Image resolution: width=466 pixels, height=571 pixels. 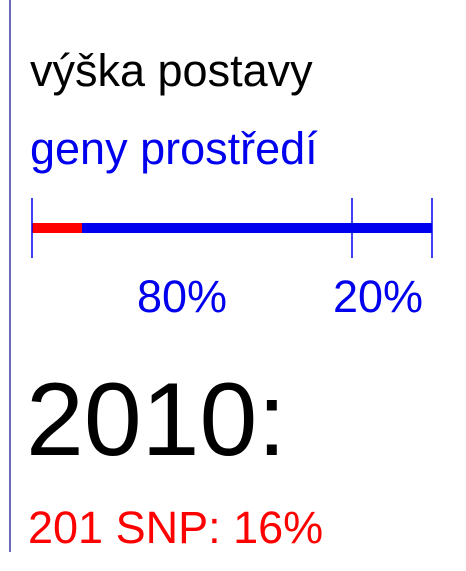 What do you see at coordinates (174, 148) in the screenshot?
I see `subtitle: geny prostředí` at bounding box center [174, 148].